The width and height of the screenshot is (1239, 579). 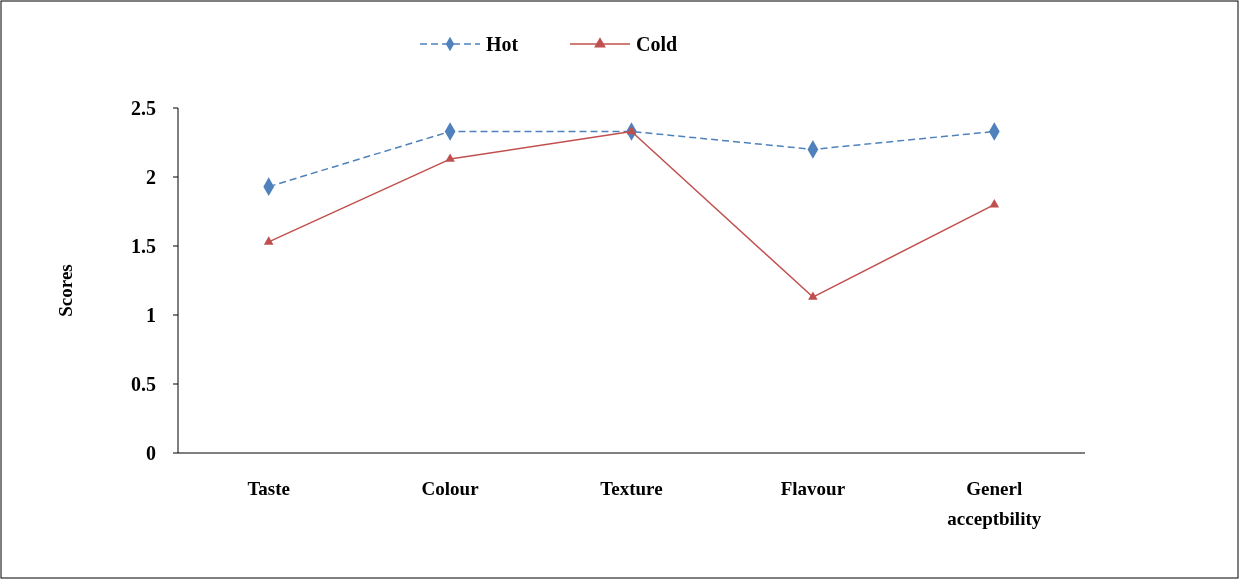 I want to click on y-tick-label: 1.5, so click(x=143, y=246).